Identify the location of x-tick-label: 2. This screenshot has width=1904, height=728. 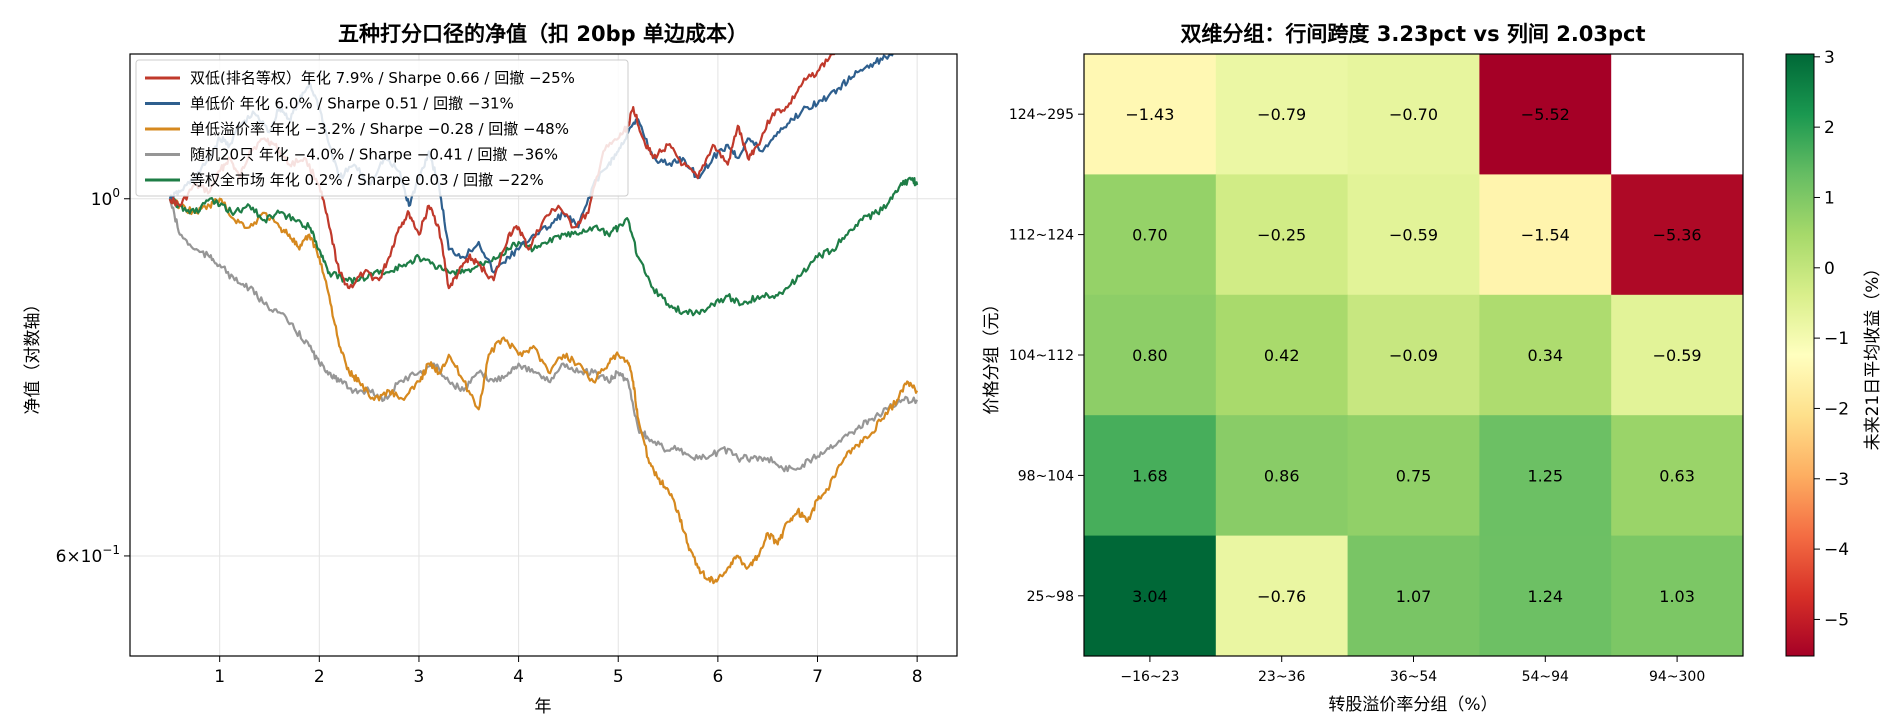
(319, 677).